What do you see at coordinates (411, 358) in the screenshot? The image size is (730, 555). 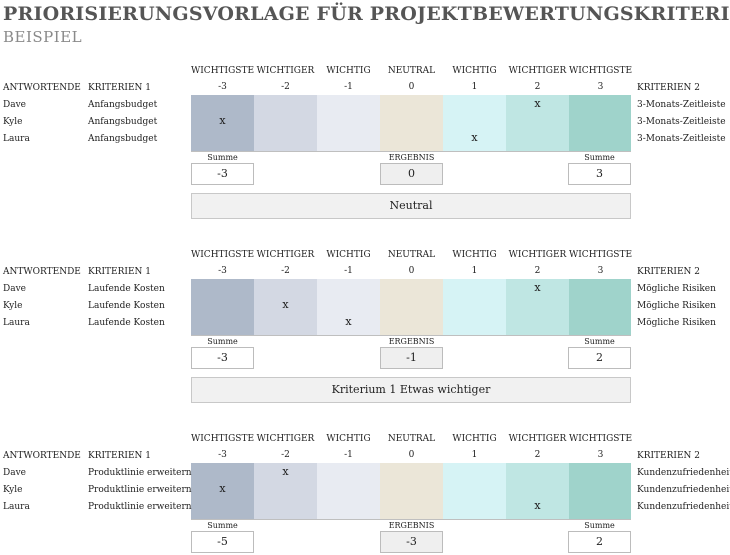 I see `result-value: -1` at bounding box center [411, 358].